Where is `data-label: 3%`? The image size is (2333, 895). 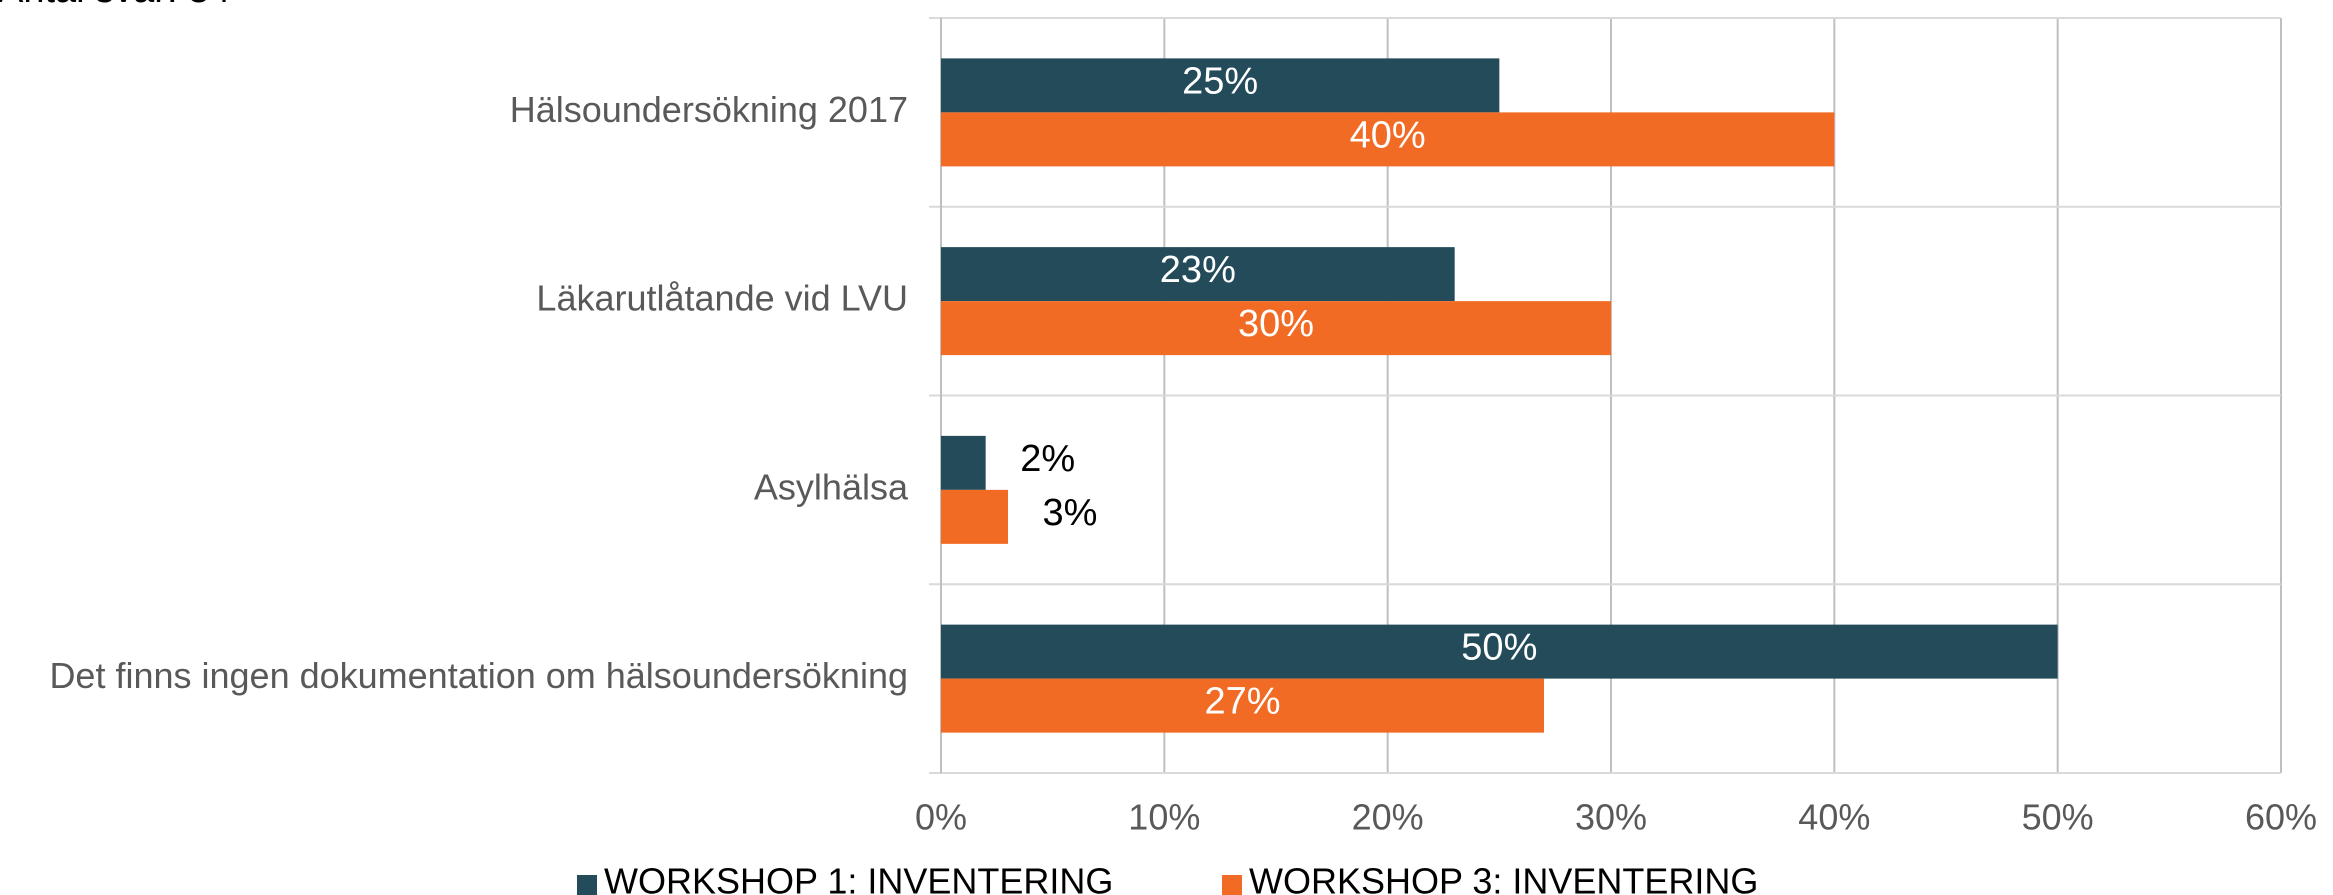 data-label: 3% is located at coordinates (1070, 513).